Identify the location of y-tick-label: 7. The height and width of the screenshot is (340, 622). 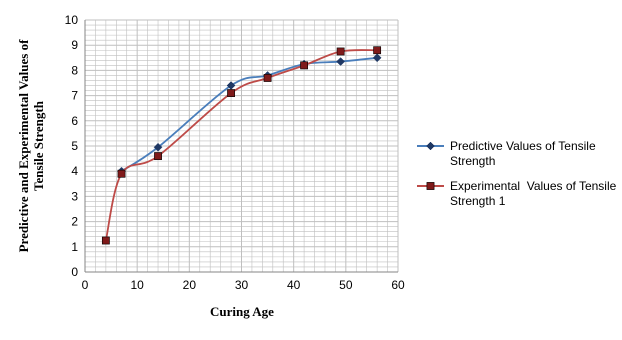
(74, 96).